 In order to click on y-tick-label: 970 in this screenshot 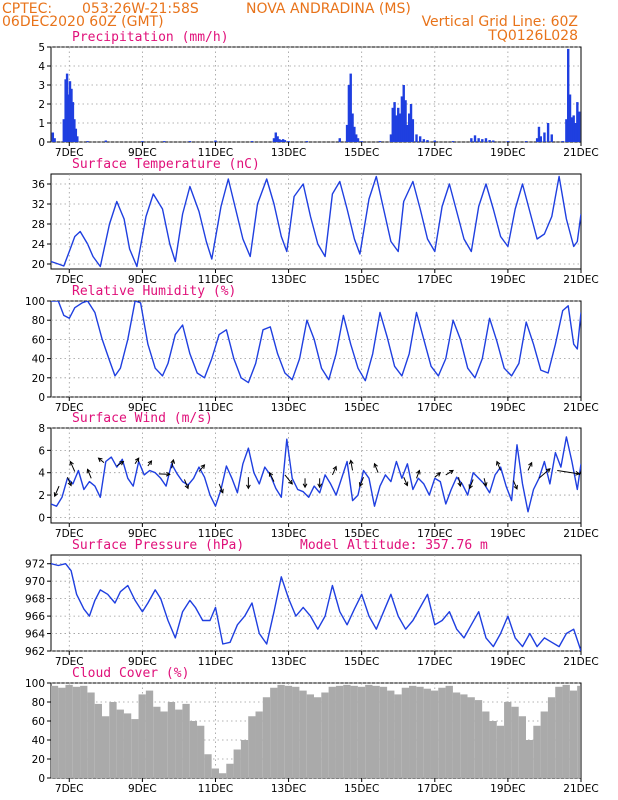, I will do `click(35, 582)`.